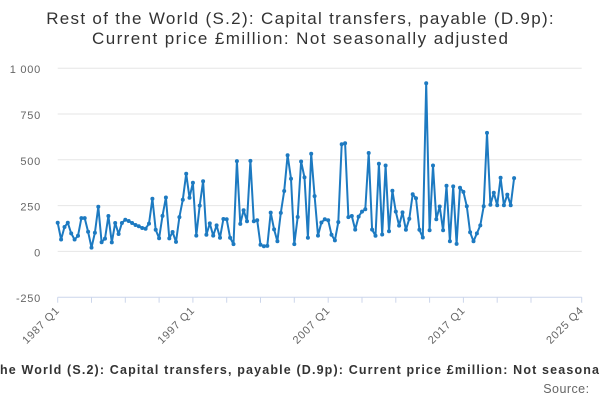  What do you see at coordinates (28, 299) in the screenshot?
I see `svg-text: -250` at bounding box center [28, 299].